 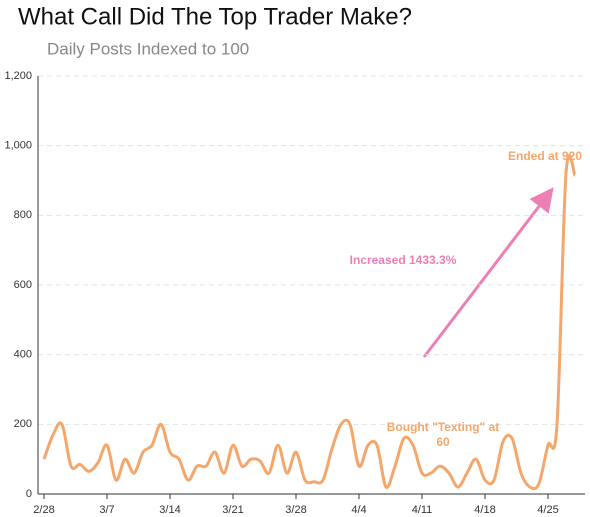 I want to click on annotation: Increased 1433.3%, so click(x=403, y=260).